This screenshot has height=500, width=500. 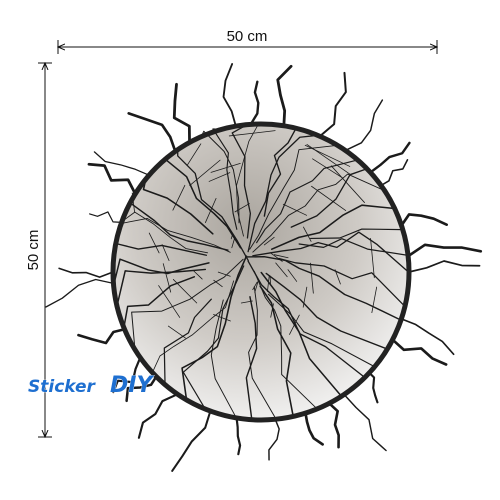 I want to click on logo-text: Sticker, so click(x=62, y=387).